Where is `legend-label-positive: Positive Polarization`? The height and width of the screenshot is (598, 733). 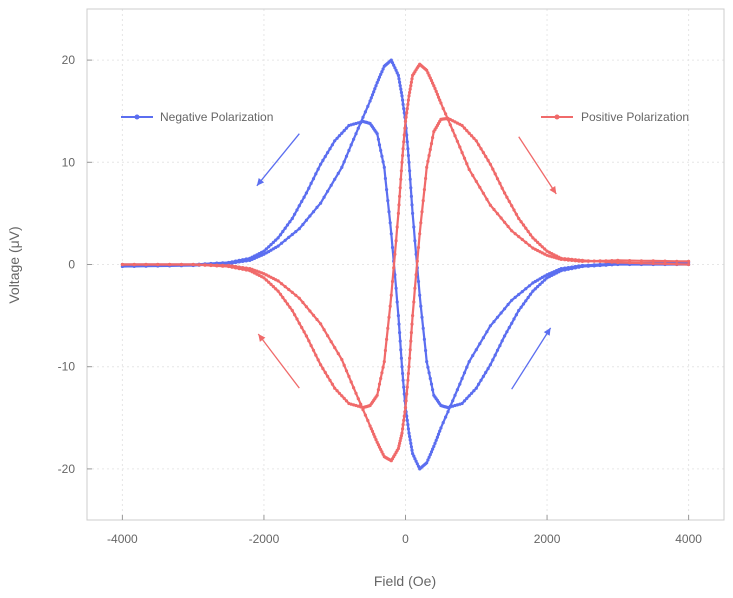 legend-label-positive: Positive Polarization is located at coordinates (635, 117).